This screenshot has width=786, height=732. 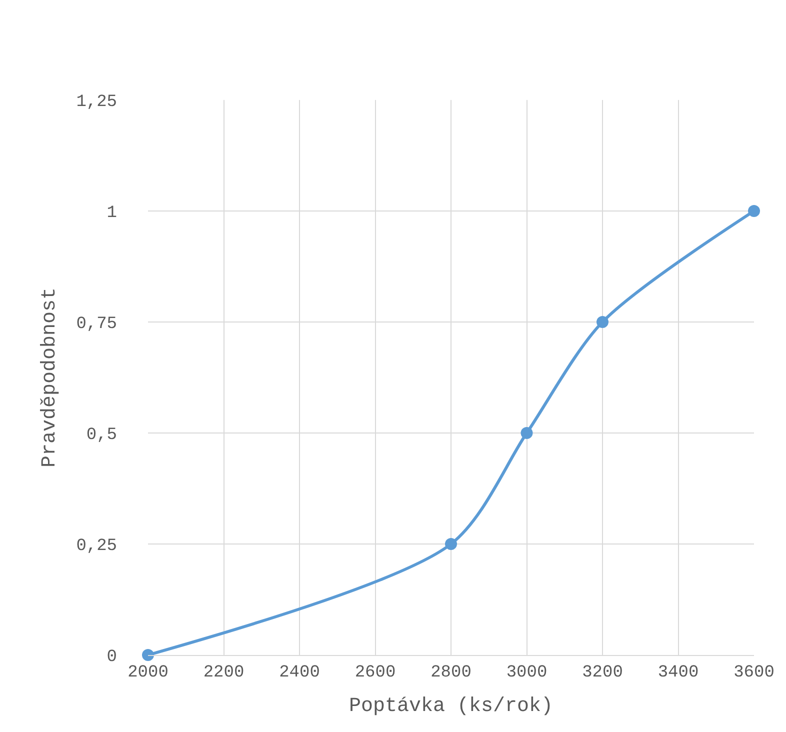 I want to click on x-tick-label: 2800, so click(x=451, y=672).